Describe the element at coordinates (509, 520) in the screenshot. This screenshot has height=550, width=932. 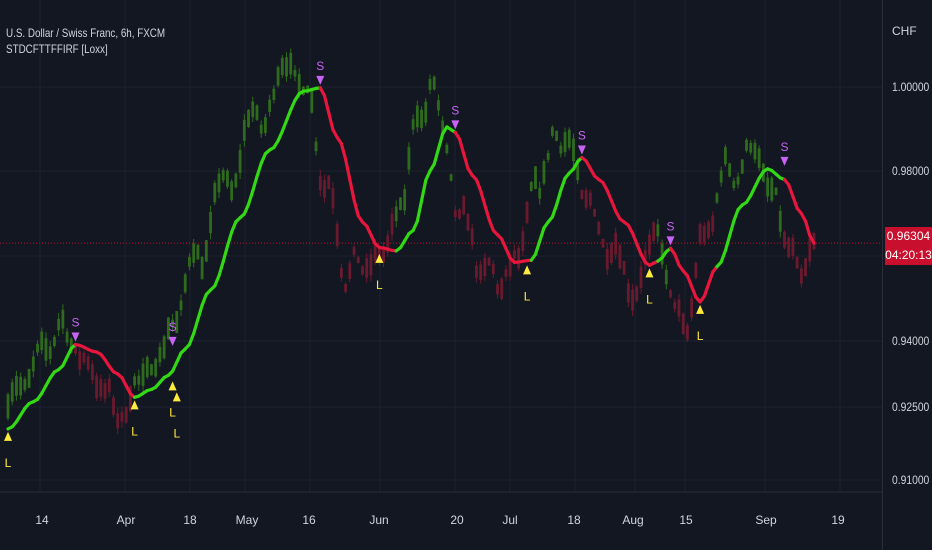
I see `x-tick-label: Jul` at that location.